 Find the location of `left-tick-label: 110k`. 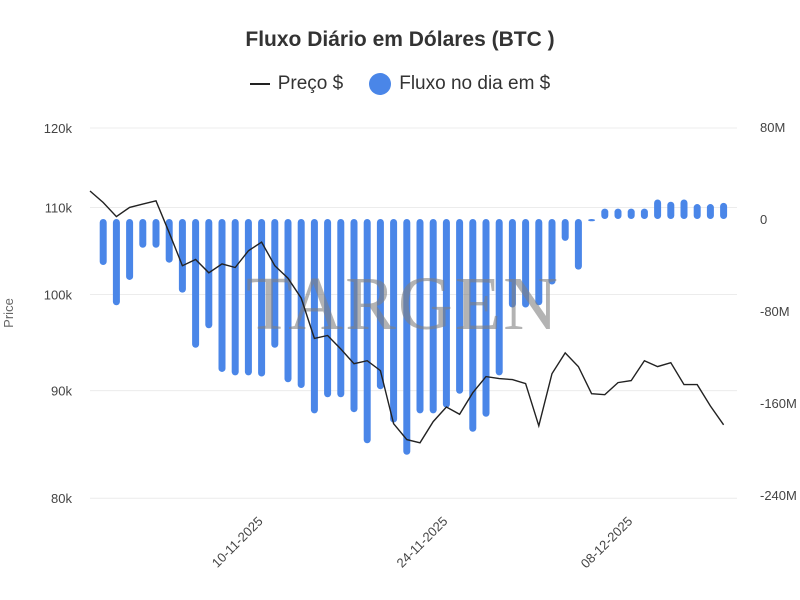

left-tick-label: 110k is located at coordinates (59, 207).